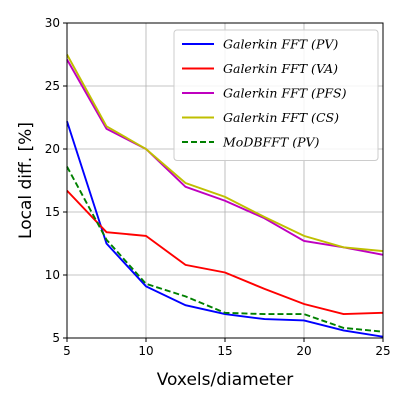 This screenshot has width=407, height=407. Describe the element at coordinates (225, 380) in the screenshot. I see `x-axis-label: Voxels/diameter` at that location.